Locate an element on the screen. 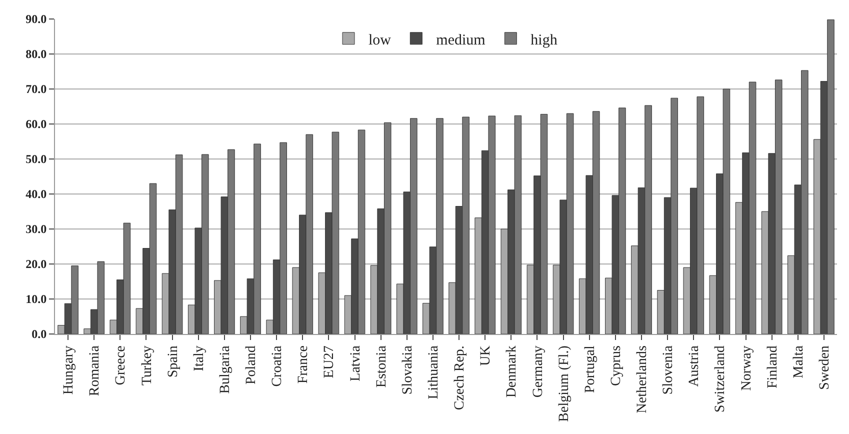  legend-label: medium is located at coordinates (461, 40).